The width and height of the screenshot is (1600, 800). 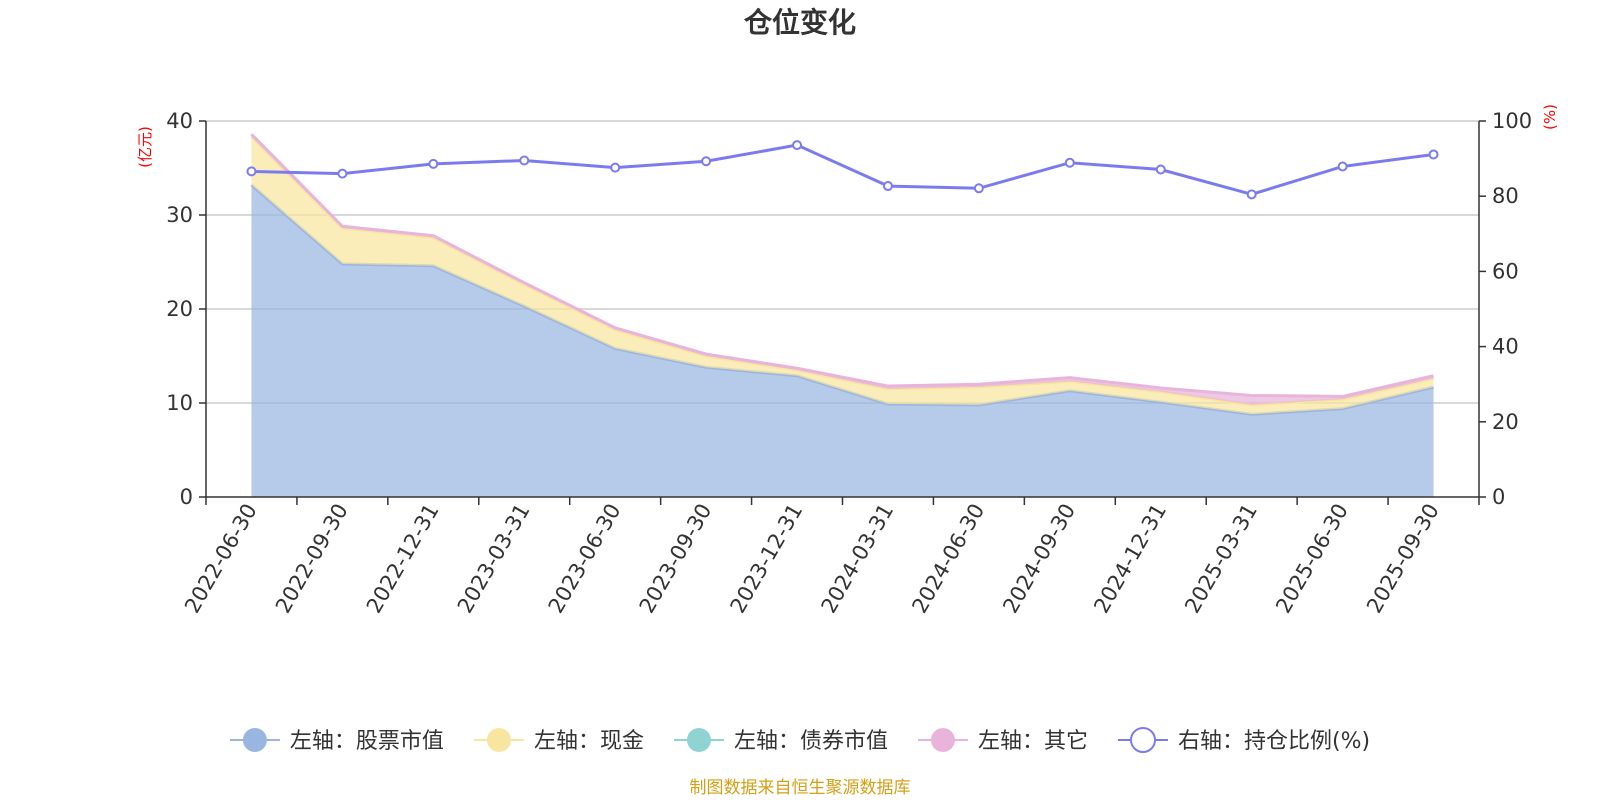 What do you see at coordinates (1312, 559) in the screenshot?
I see `x-tick-label: 2025-06-30` at bounding box center [1312, 559].